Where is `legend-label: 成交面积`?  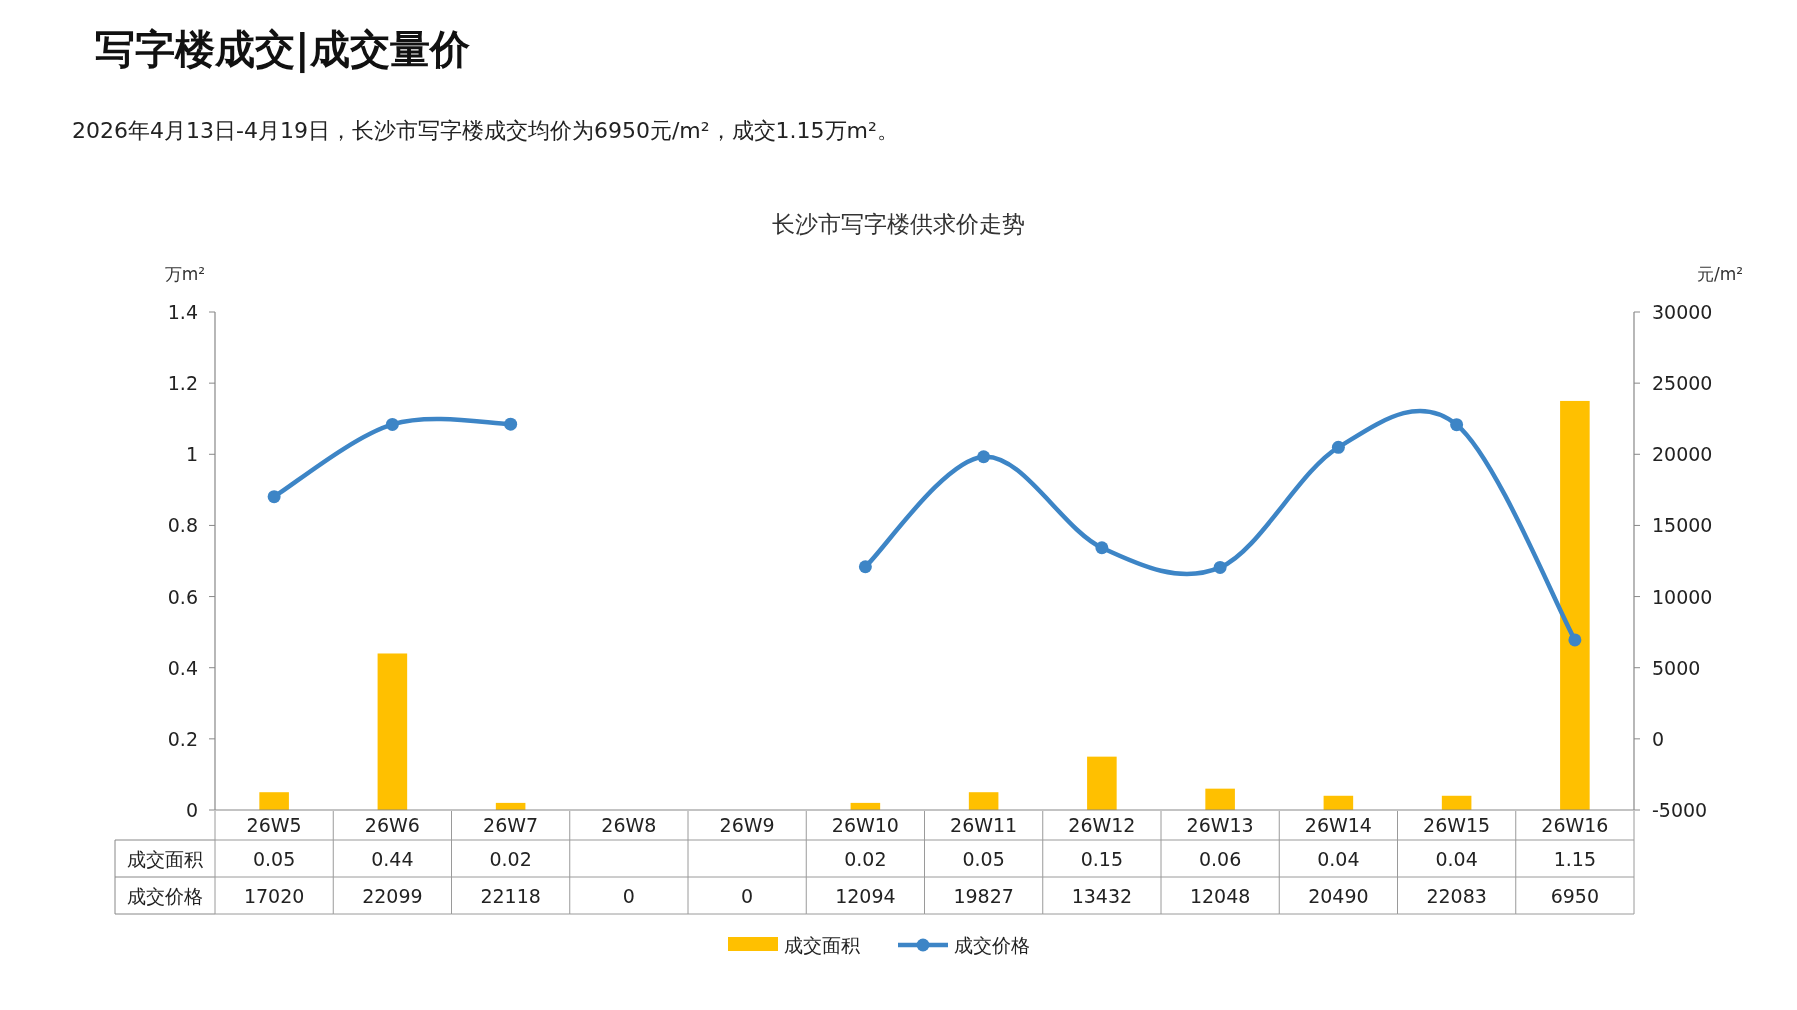 legend-label: 成交面积 is located at coordinates (822, 945).